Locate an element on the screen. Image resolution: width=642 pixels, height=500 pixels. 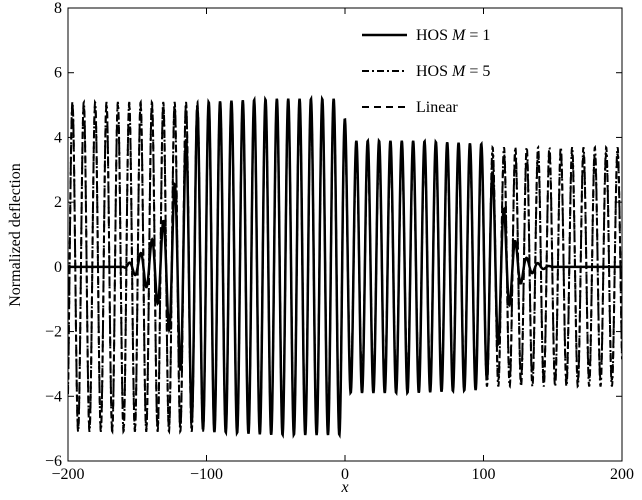
y-tick-label: 0 is located at coordinates (58, 267).